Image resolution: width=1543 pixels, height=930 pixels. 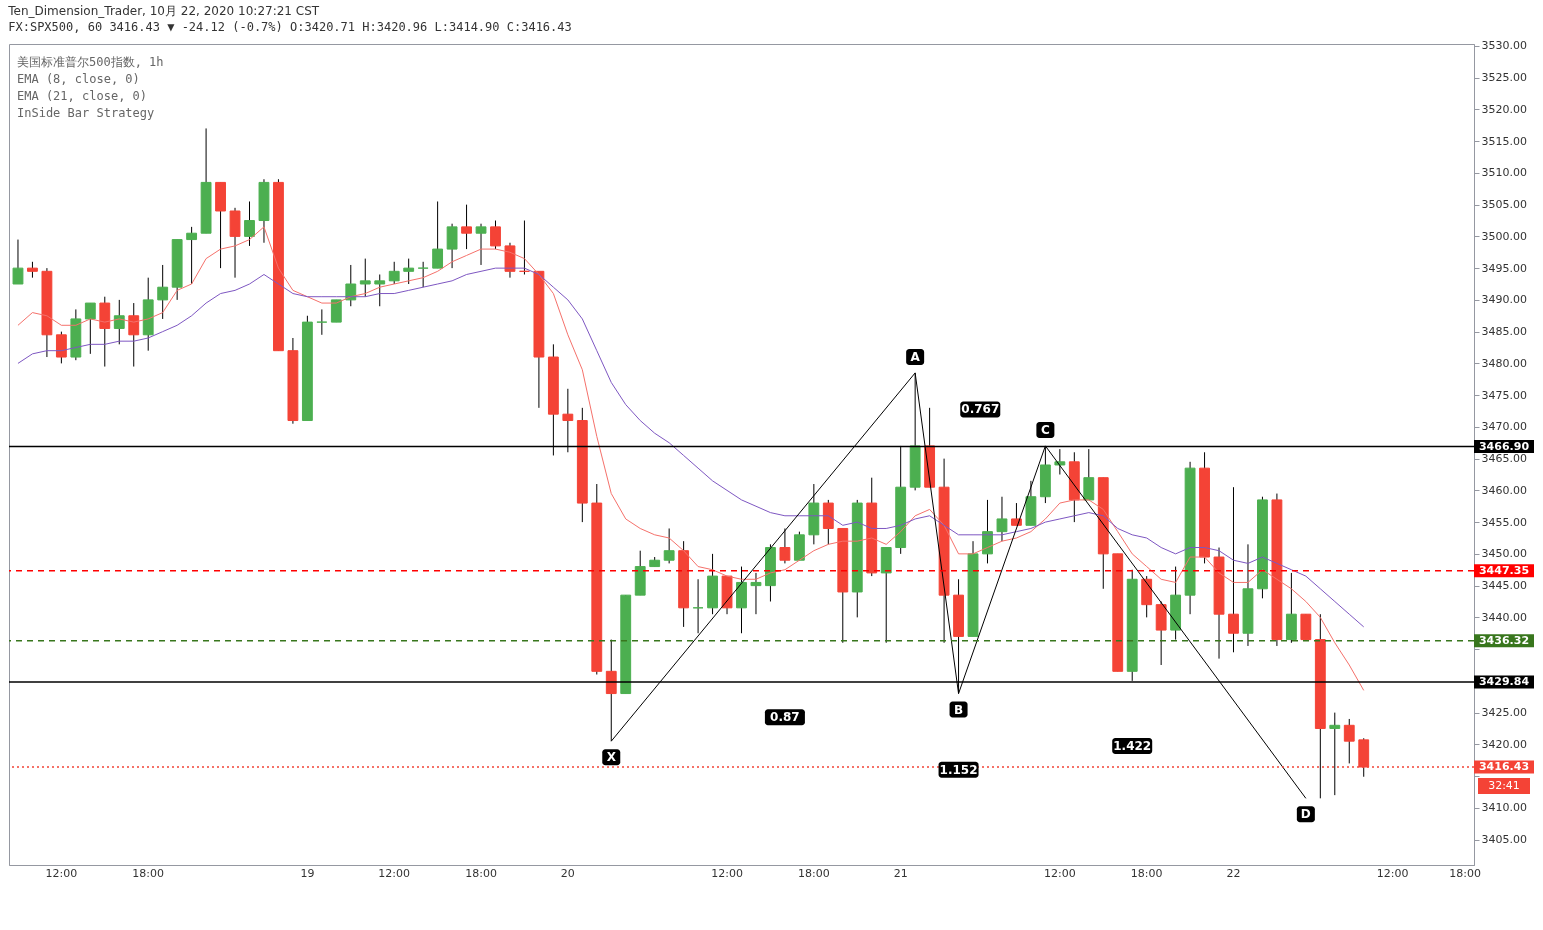 What do you see at coordinates (78, 79) in the screenshot?
I see `annotation: EMA (8, close, 0)` at bounding box center [78, 79].